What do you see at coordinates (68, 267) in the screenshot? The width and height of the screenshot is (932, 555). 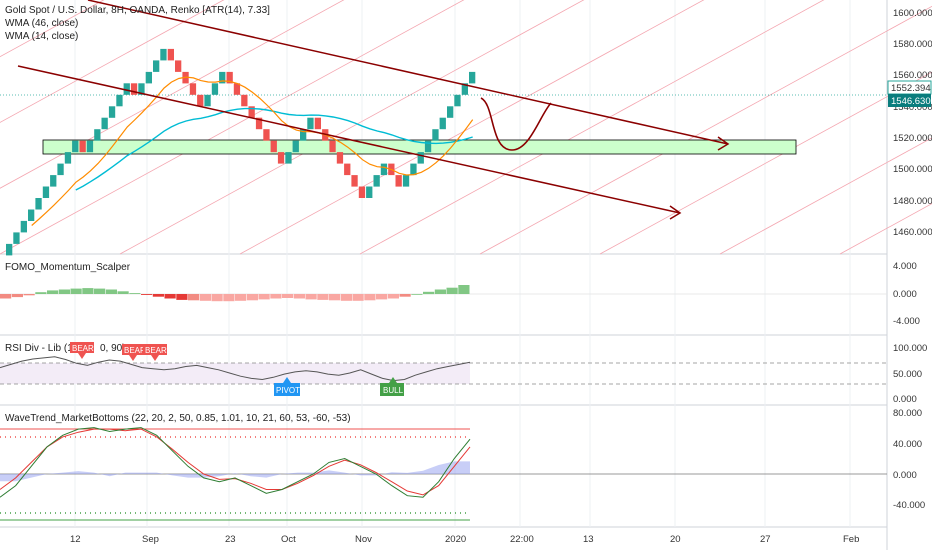 I see `fomo-title: FOMO_Momentum_Scalper` at bounding box center [68, 267].